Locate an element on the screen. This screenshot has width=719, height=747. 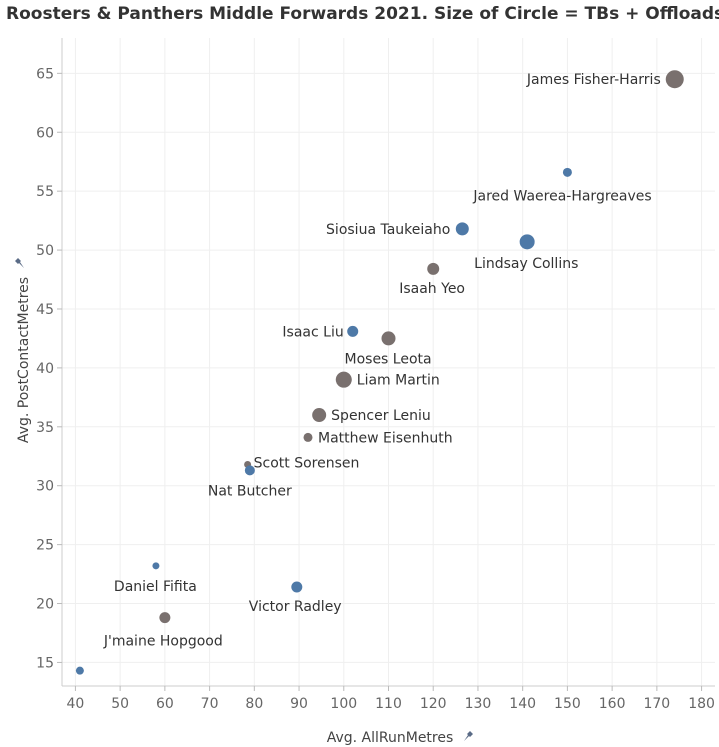
y-axis-title: Avg. PostContactMetres is located at coordinates (24, 360).